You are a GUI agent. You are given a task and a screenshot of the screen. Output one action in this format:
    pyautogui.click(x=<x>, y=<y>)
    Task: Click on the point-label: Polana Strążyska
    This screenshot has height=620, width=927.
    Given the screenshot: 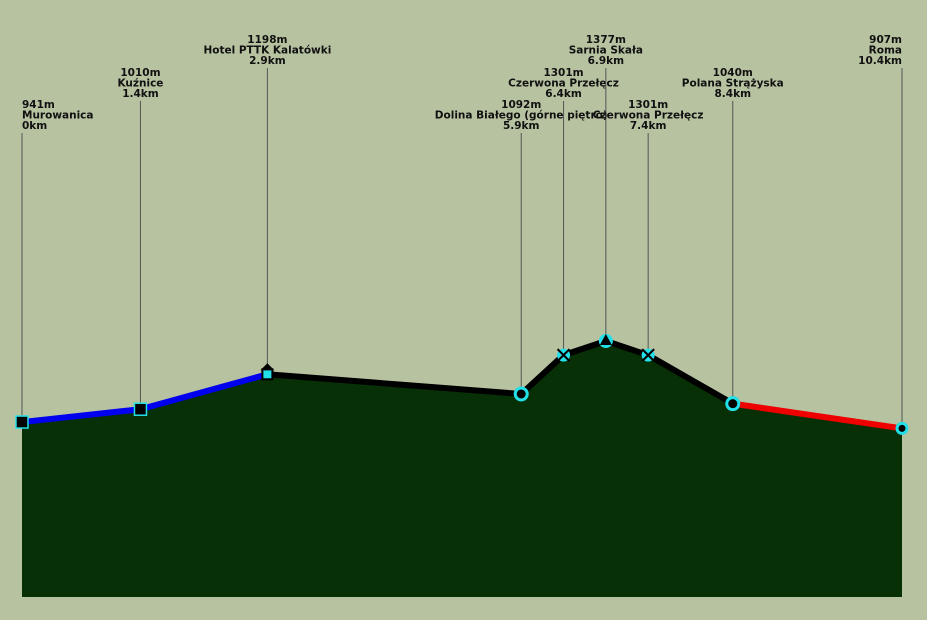 What is the action you would take?
    pyautogui.click(x=733, y=84)
    